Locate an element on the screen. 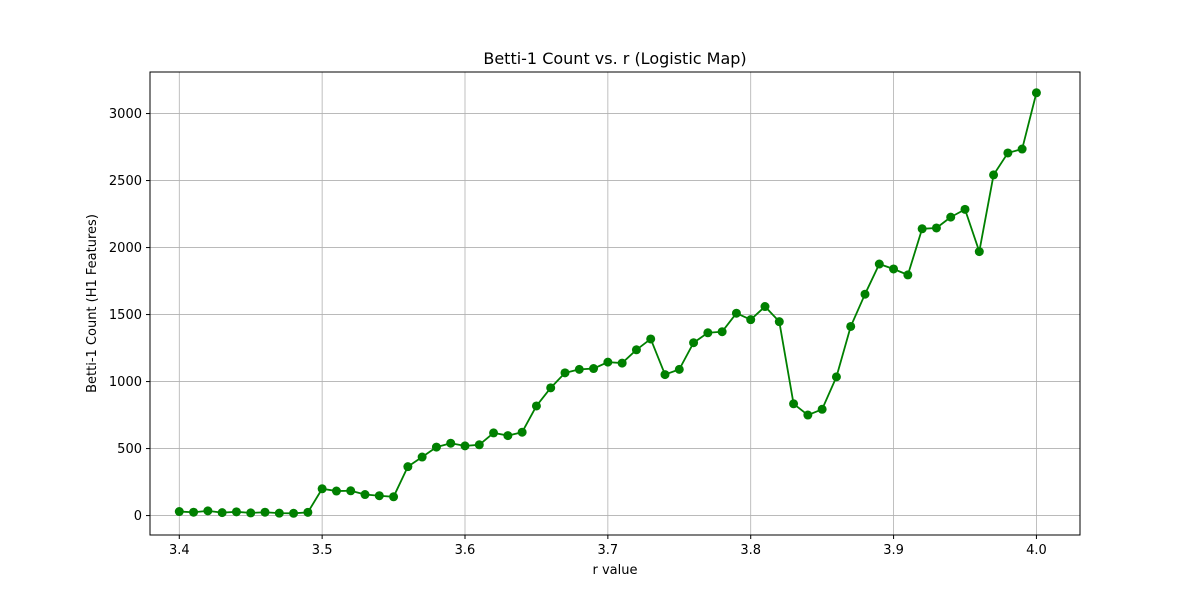 This screenshot has width=1200, height=600. chart-title: Betti-1 Count vs. r (Logistic Map) is located at coordinates (614, 58).